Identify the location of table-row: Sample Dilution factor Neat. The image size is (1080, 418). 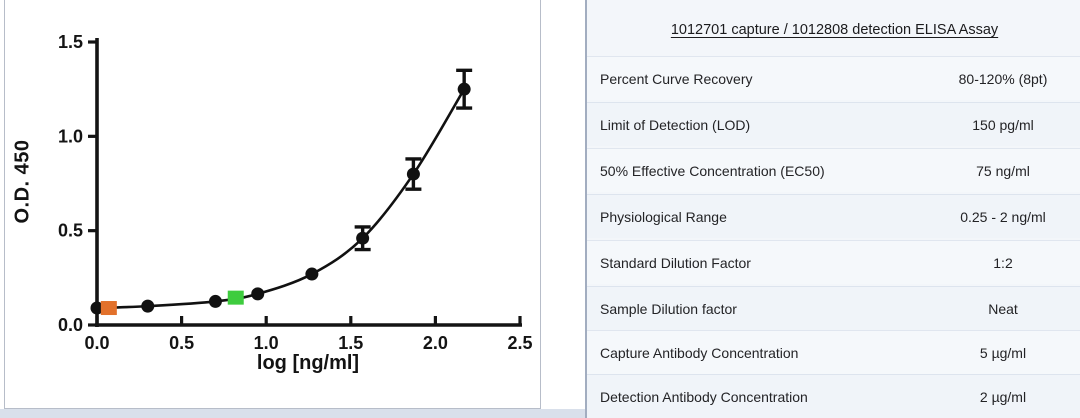
(833, 308).